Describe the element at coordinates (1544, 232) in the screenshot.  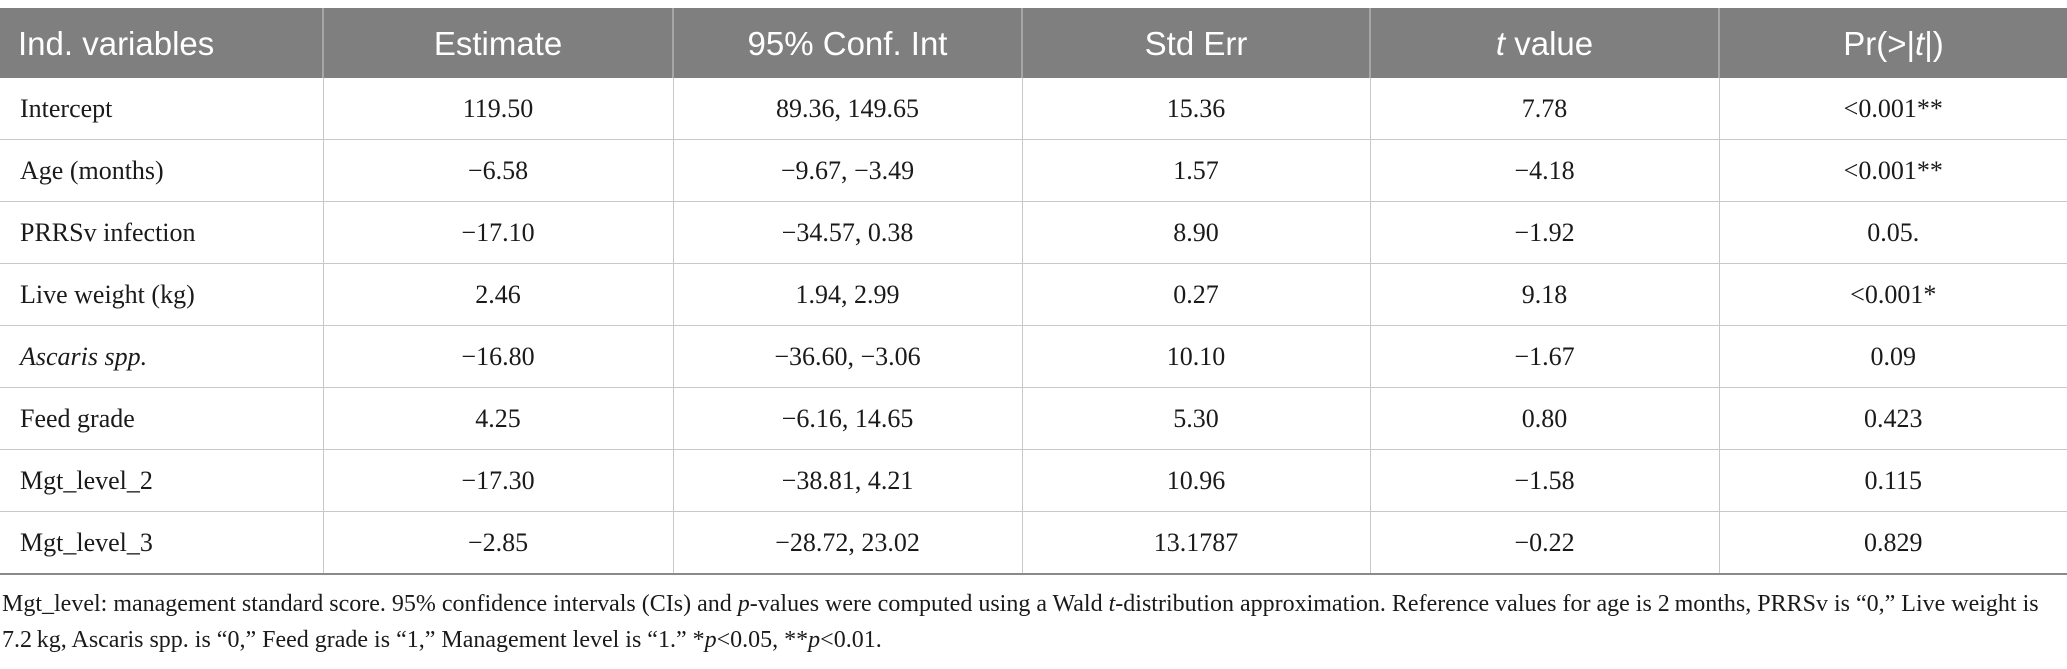
I see `cell-t-value: −1.92` at that location.